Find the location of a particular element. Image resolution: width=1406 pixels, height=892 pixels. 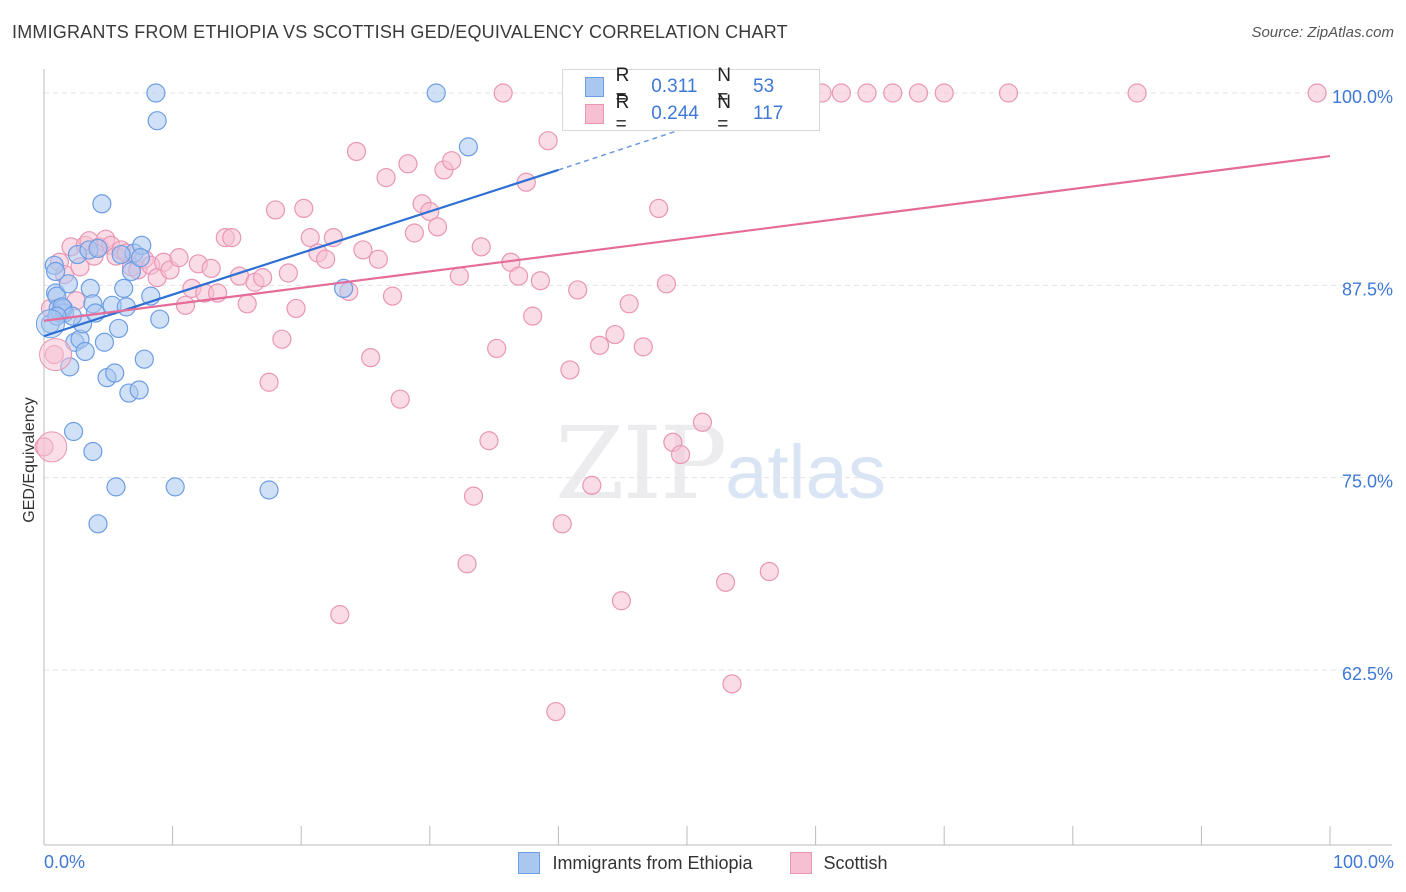

legend-row-ethiopia: R = 0.311 N = 53 is located at coordinates (702, 86).